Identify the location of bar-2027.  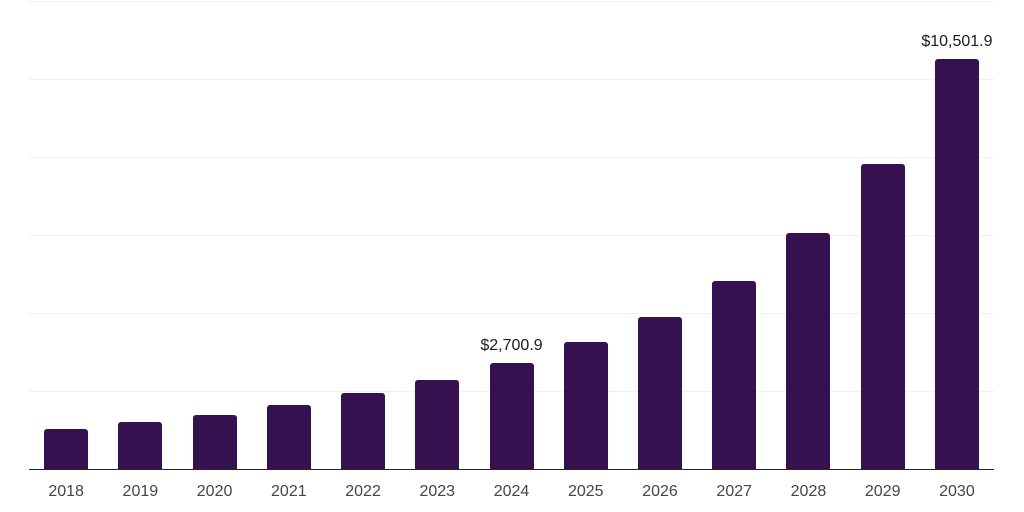
(734, 374).